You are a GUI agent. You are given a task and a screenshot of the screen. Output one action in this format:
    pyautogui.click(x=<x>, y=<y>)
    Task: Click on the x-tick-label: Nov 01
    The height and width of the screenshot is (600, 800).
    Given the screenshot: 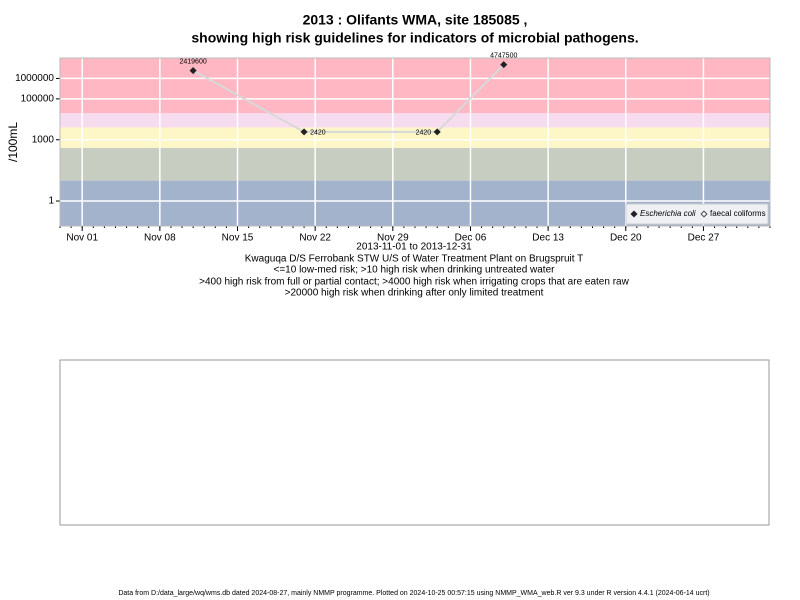 What is the action you would take?
    pyautogui.click(x=82, y=238)
    